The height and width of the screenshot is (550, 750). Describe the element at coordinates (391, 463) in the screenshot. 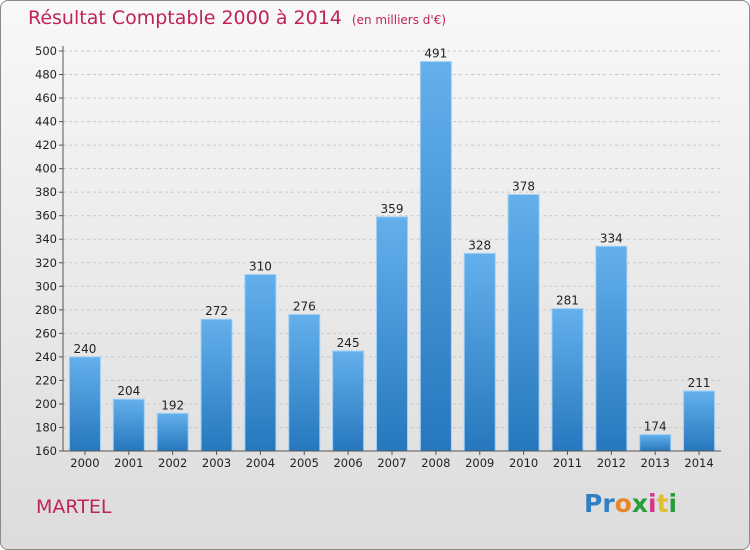

I see `x-tick-label: 2007` at that location.